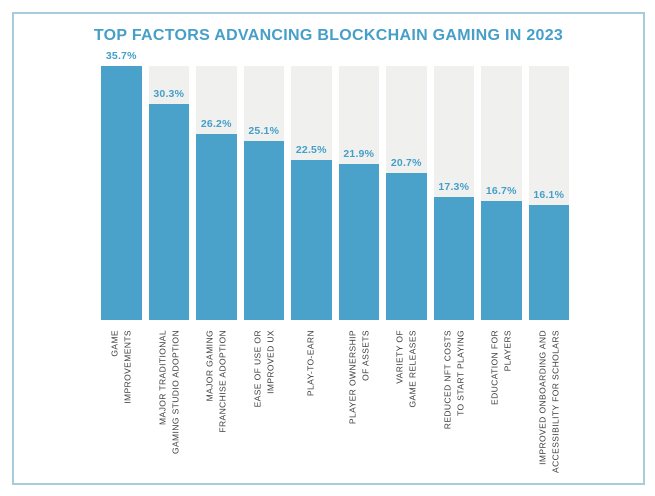  I want to click on axis-label-cell: MAJOR TRADITIONAL GAMING STUDIO ADOPTION, so click(169, 402).